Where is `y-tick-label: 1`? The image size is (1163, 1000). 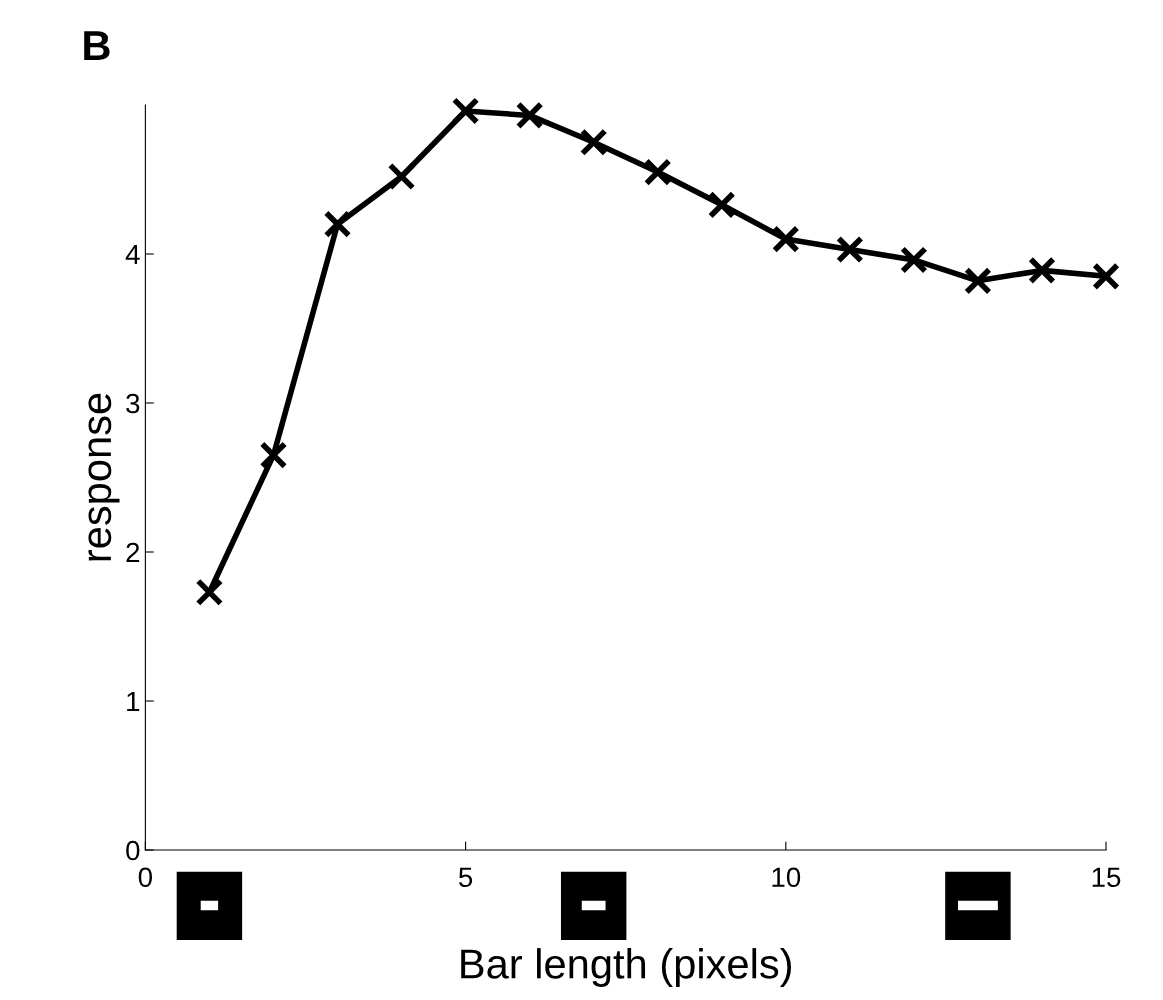
y-tick-label: 1 is located at coordinates (133, 701).